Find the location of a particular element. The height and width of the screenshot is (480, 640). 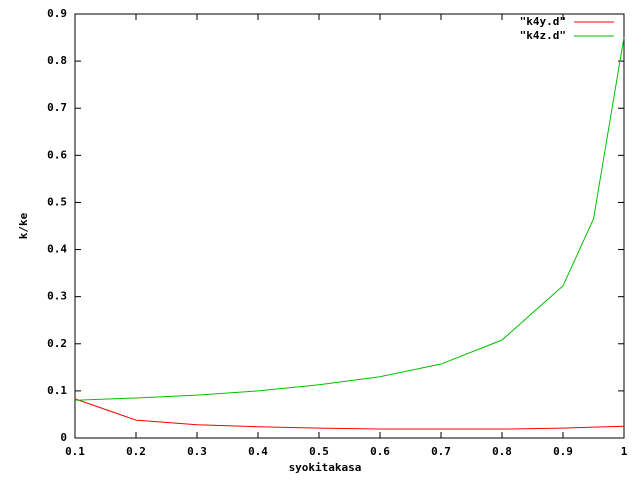

series-line is located at coordinates (349, 414).